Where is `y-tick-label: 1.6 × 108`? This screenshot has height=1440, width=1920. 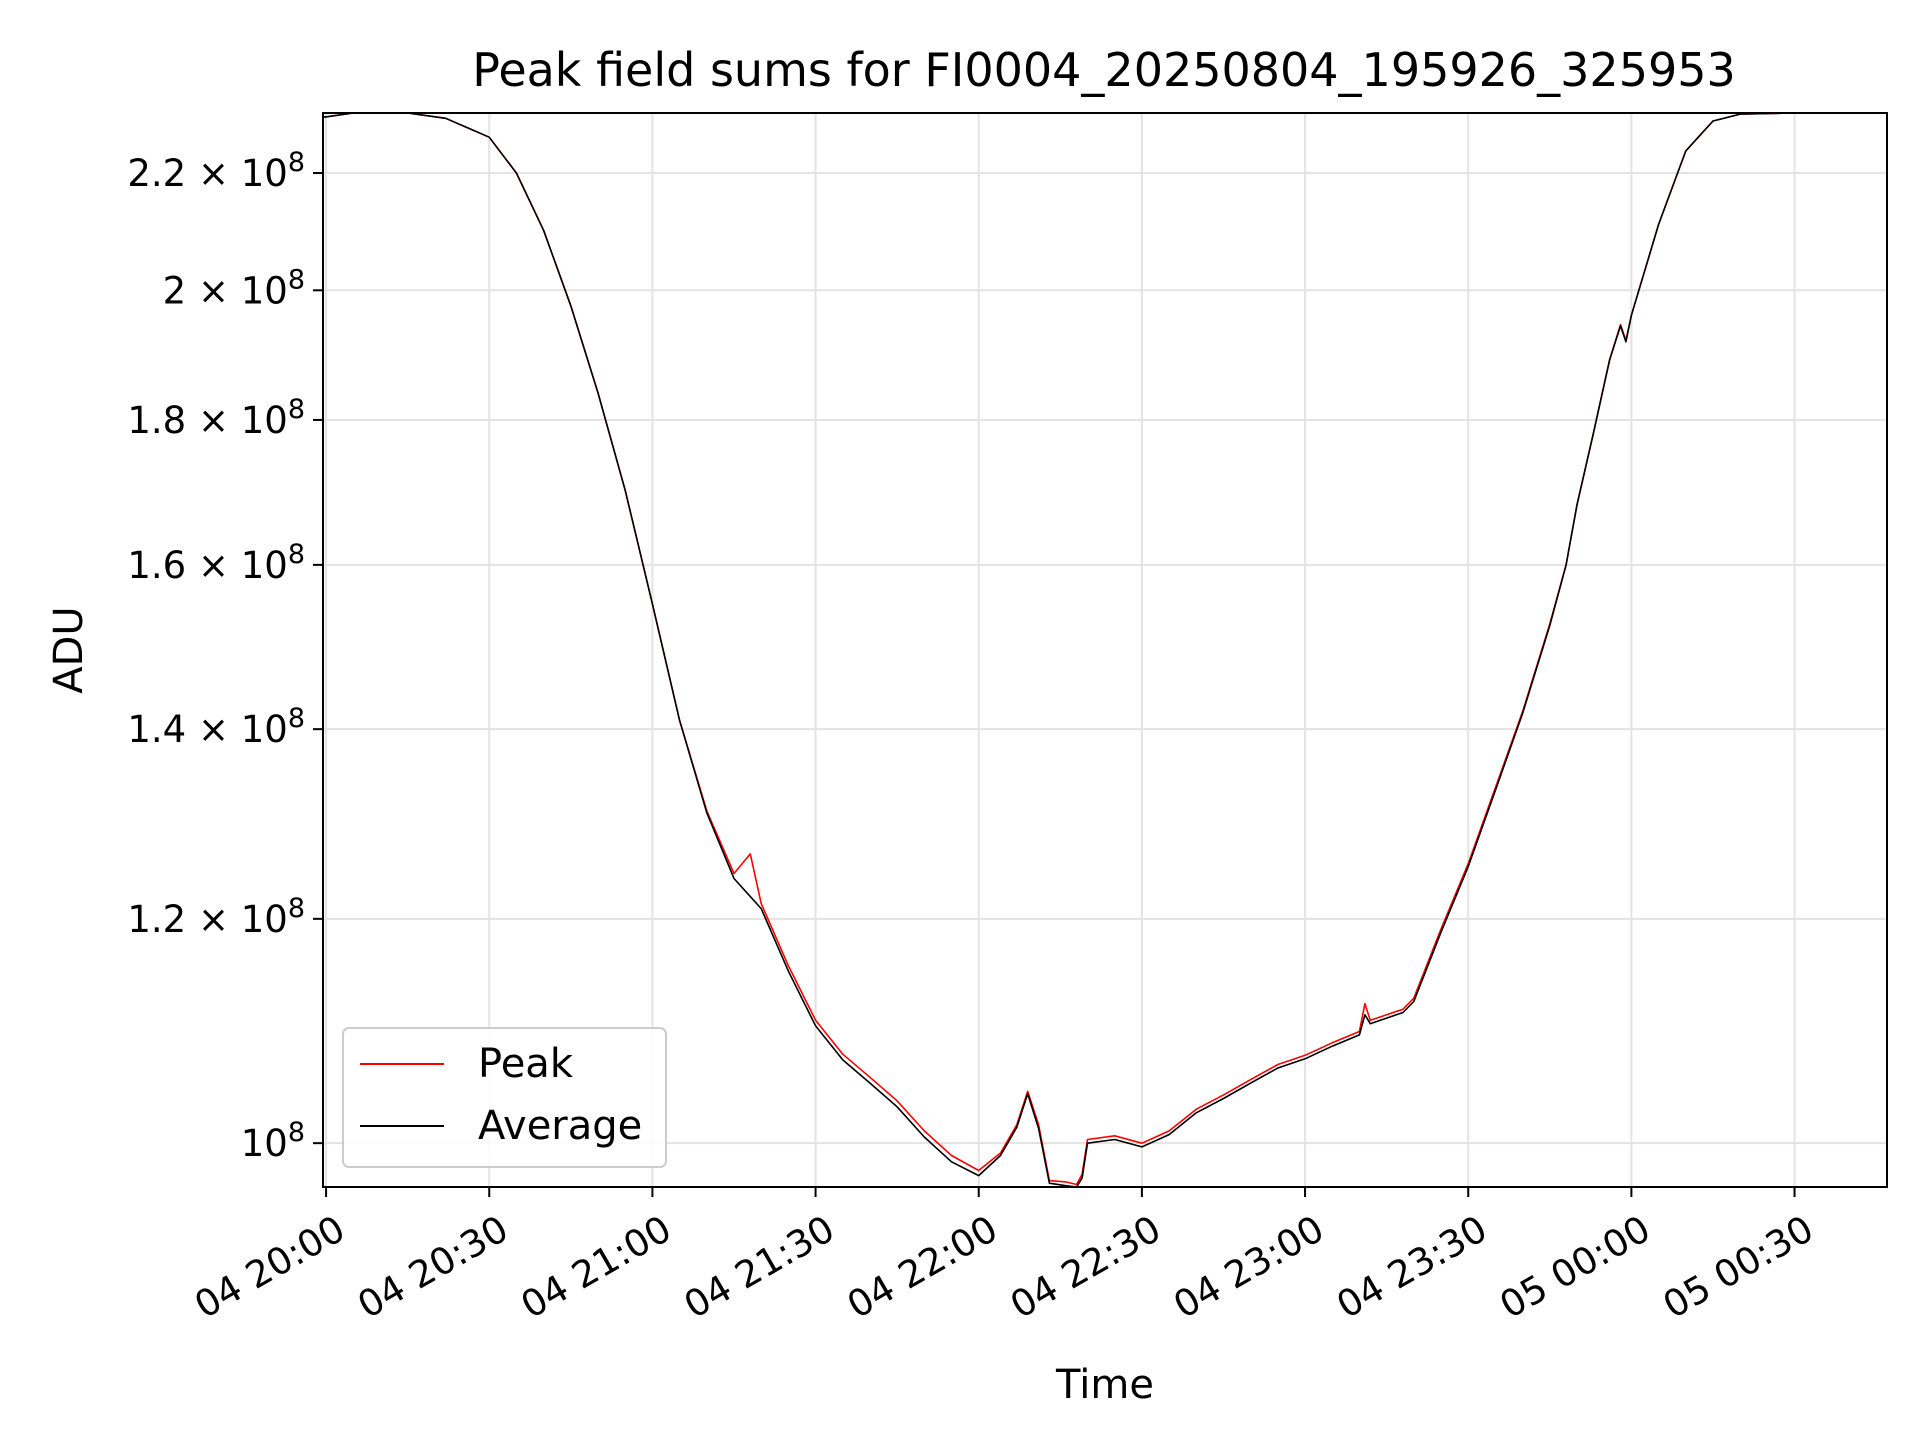 y-tick-label: 1.6 × 108 is located at coordinates (216, 563).